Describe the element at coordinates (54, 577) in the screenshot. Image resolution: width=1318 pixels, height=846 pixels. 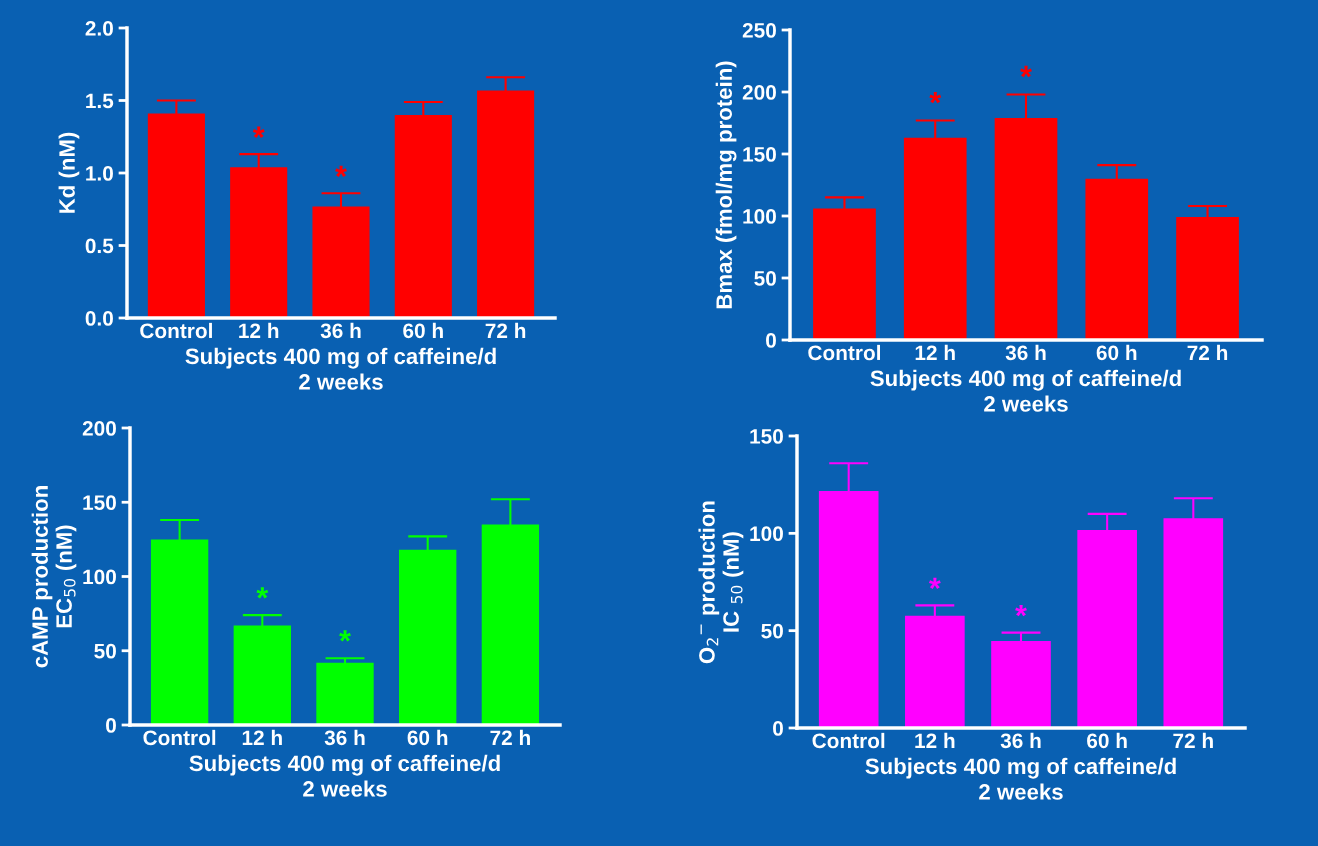
I see `y-axis-title: cAMP production EC$_{50}$ (nM)` at that location.